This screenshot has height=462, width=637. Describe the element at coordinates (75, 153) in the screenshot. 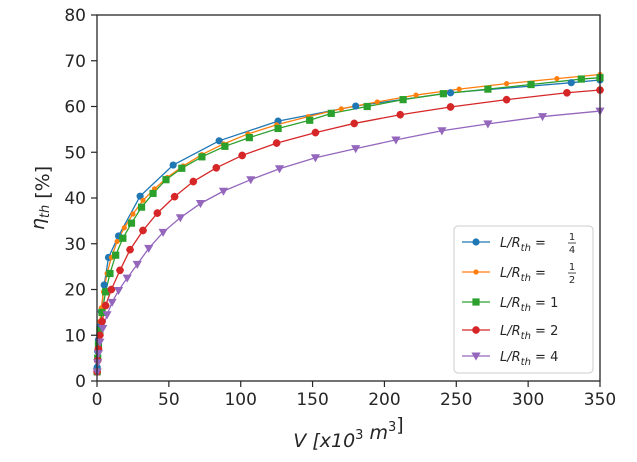

I see `y-tick-label: 50` at that location.